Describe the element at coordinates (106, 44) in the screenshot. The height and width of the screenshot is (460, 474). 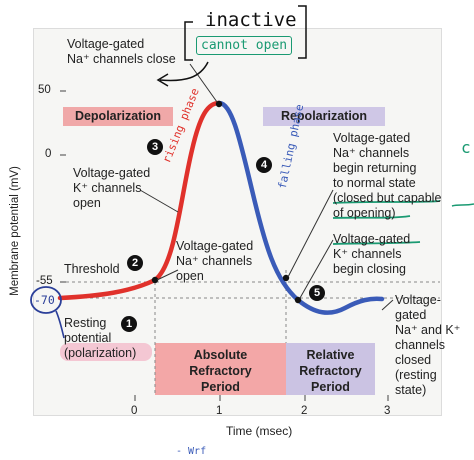
I see `peak-annotation-line1: Voltage-gated` at that location.